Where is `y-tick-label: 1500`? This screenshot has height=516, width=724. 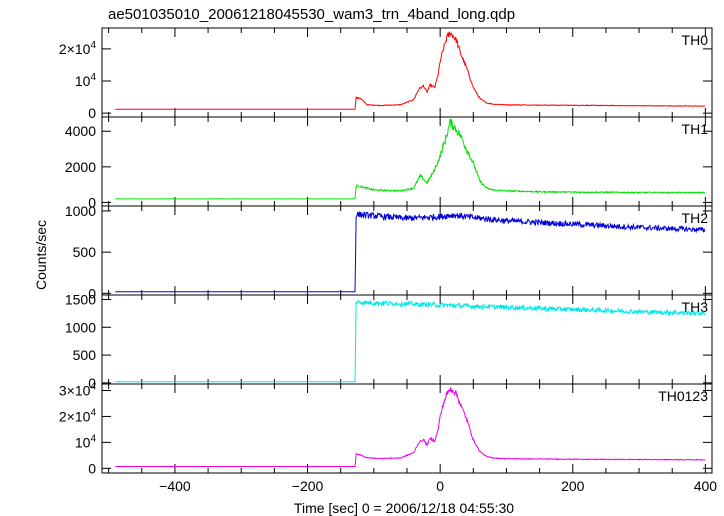
y-tick-label: 1500 is located at coordinates (80, 299).